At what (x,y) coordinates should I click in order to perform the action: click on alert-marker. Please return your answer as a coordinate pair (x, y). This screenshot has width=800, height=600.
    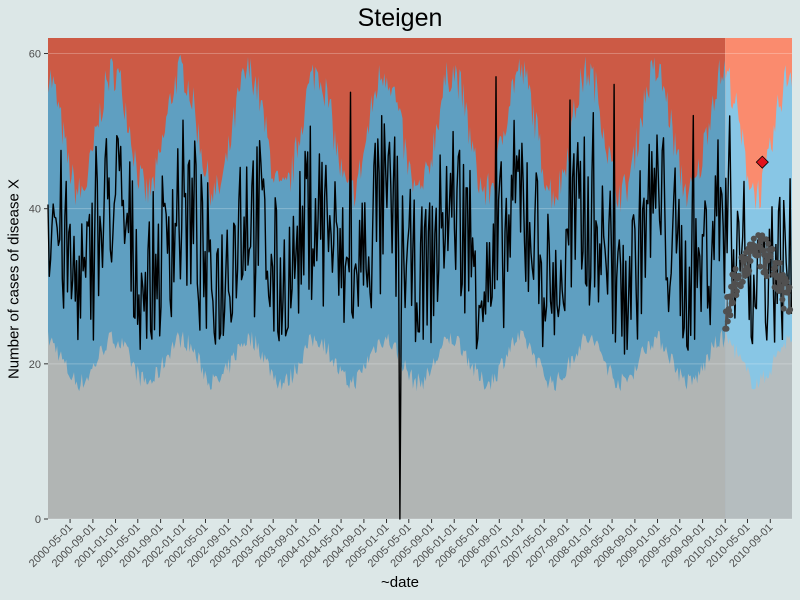
    Looking at the image, I should click on (762, 162).